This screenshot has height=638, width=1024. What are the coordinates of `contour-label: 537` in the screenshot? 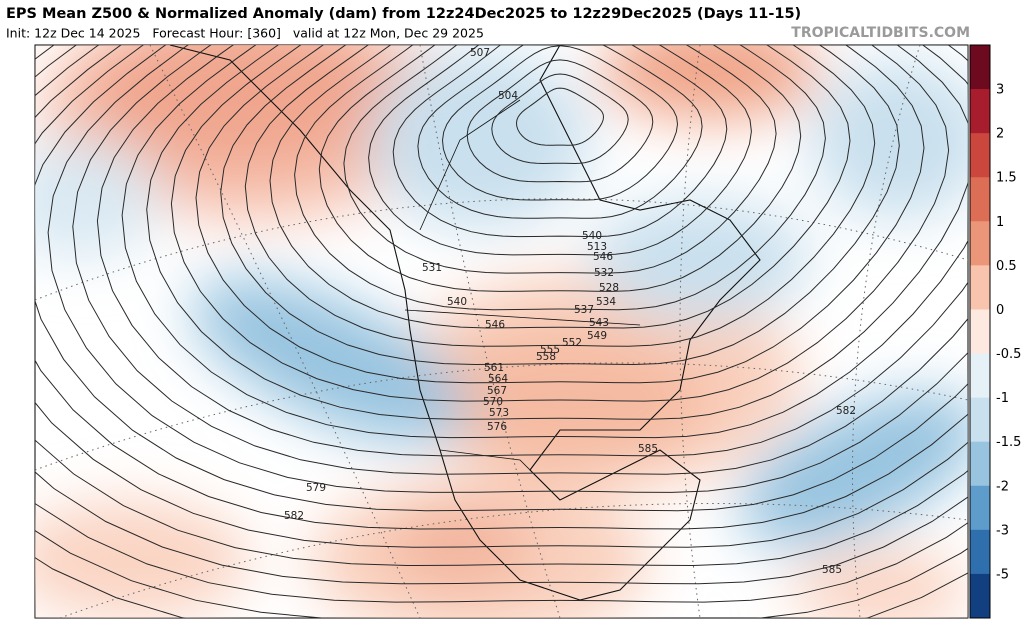 It's located at (584, 310).